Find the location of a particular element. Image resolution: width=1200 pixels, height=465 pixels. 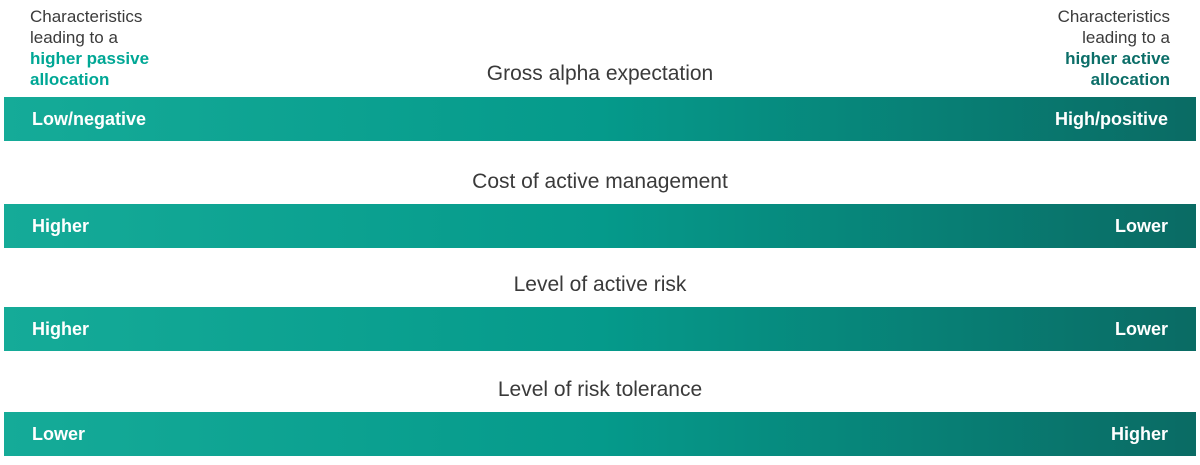

row-title-cost-of-active-management: Cost of active management is located at coordinates (600, 181).